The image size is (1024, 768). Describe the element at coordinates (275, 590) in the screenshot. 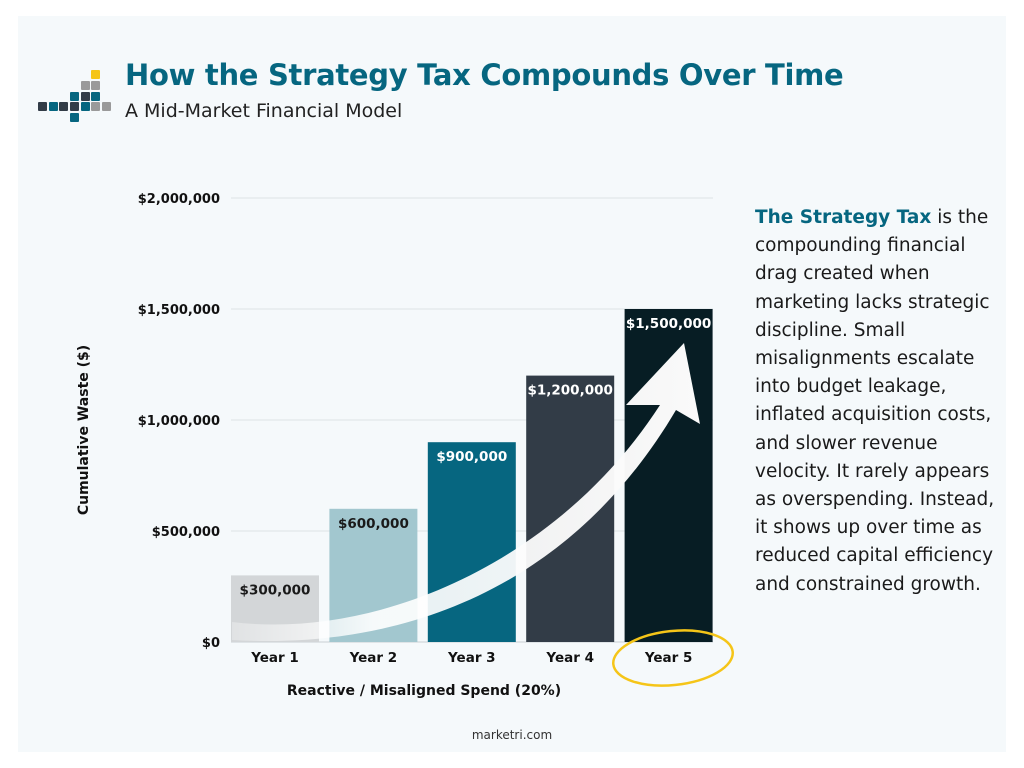

I see `data-label: $300,000` at that location.